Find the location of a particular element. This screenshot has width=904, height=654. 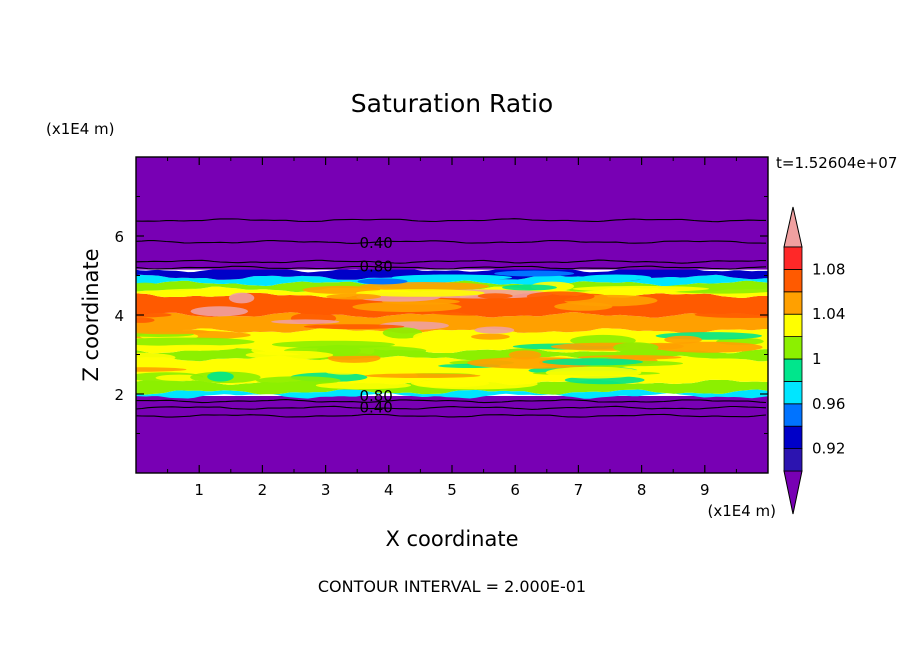

y-tick-label: 2 is located at coordinates (119, 395).